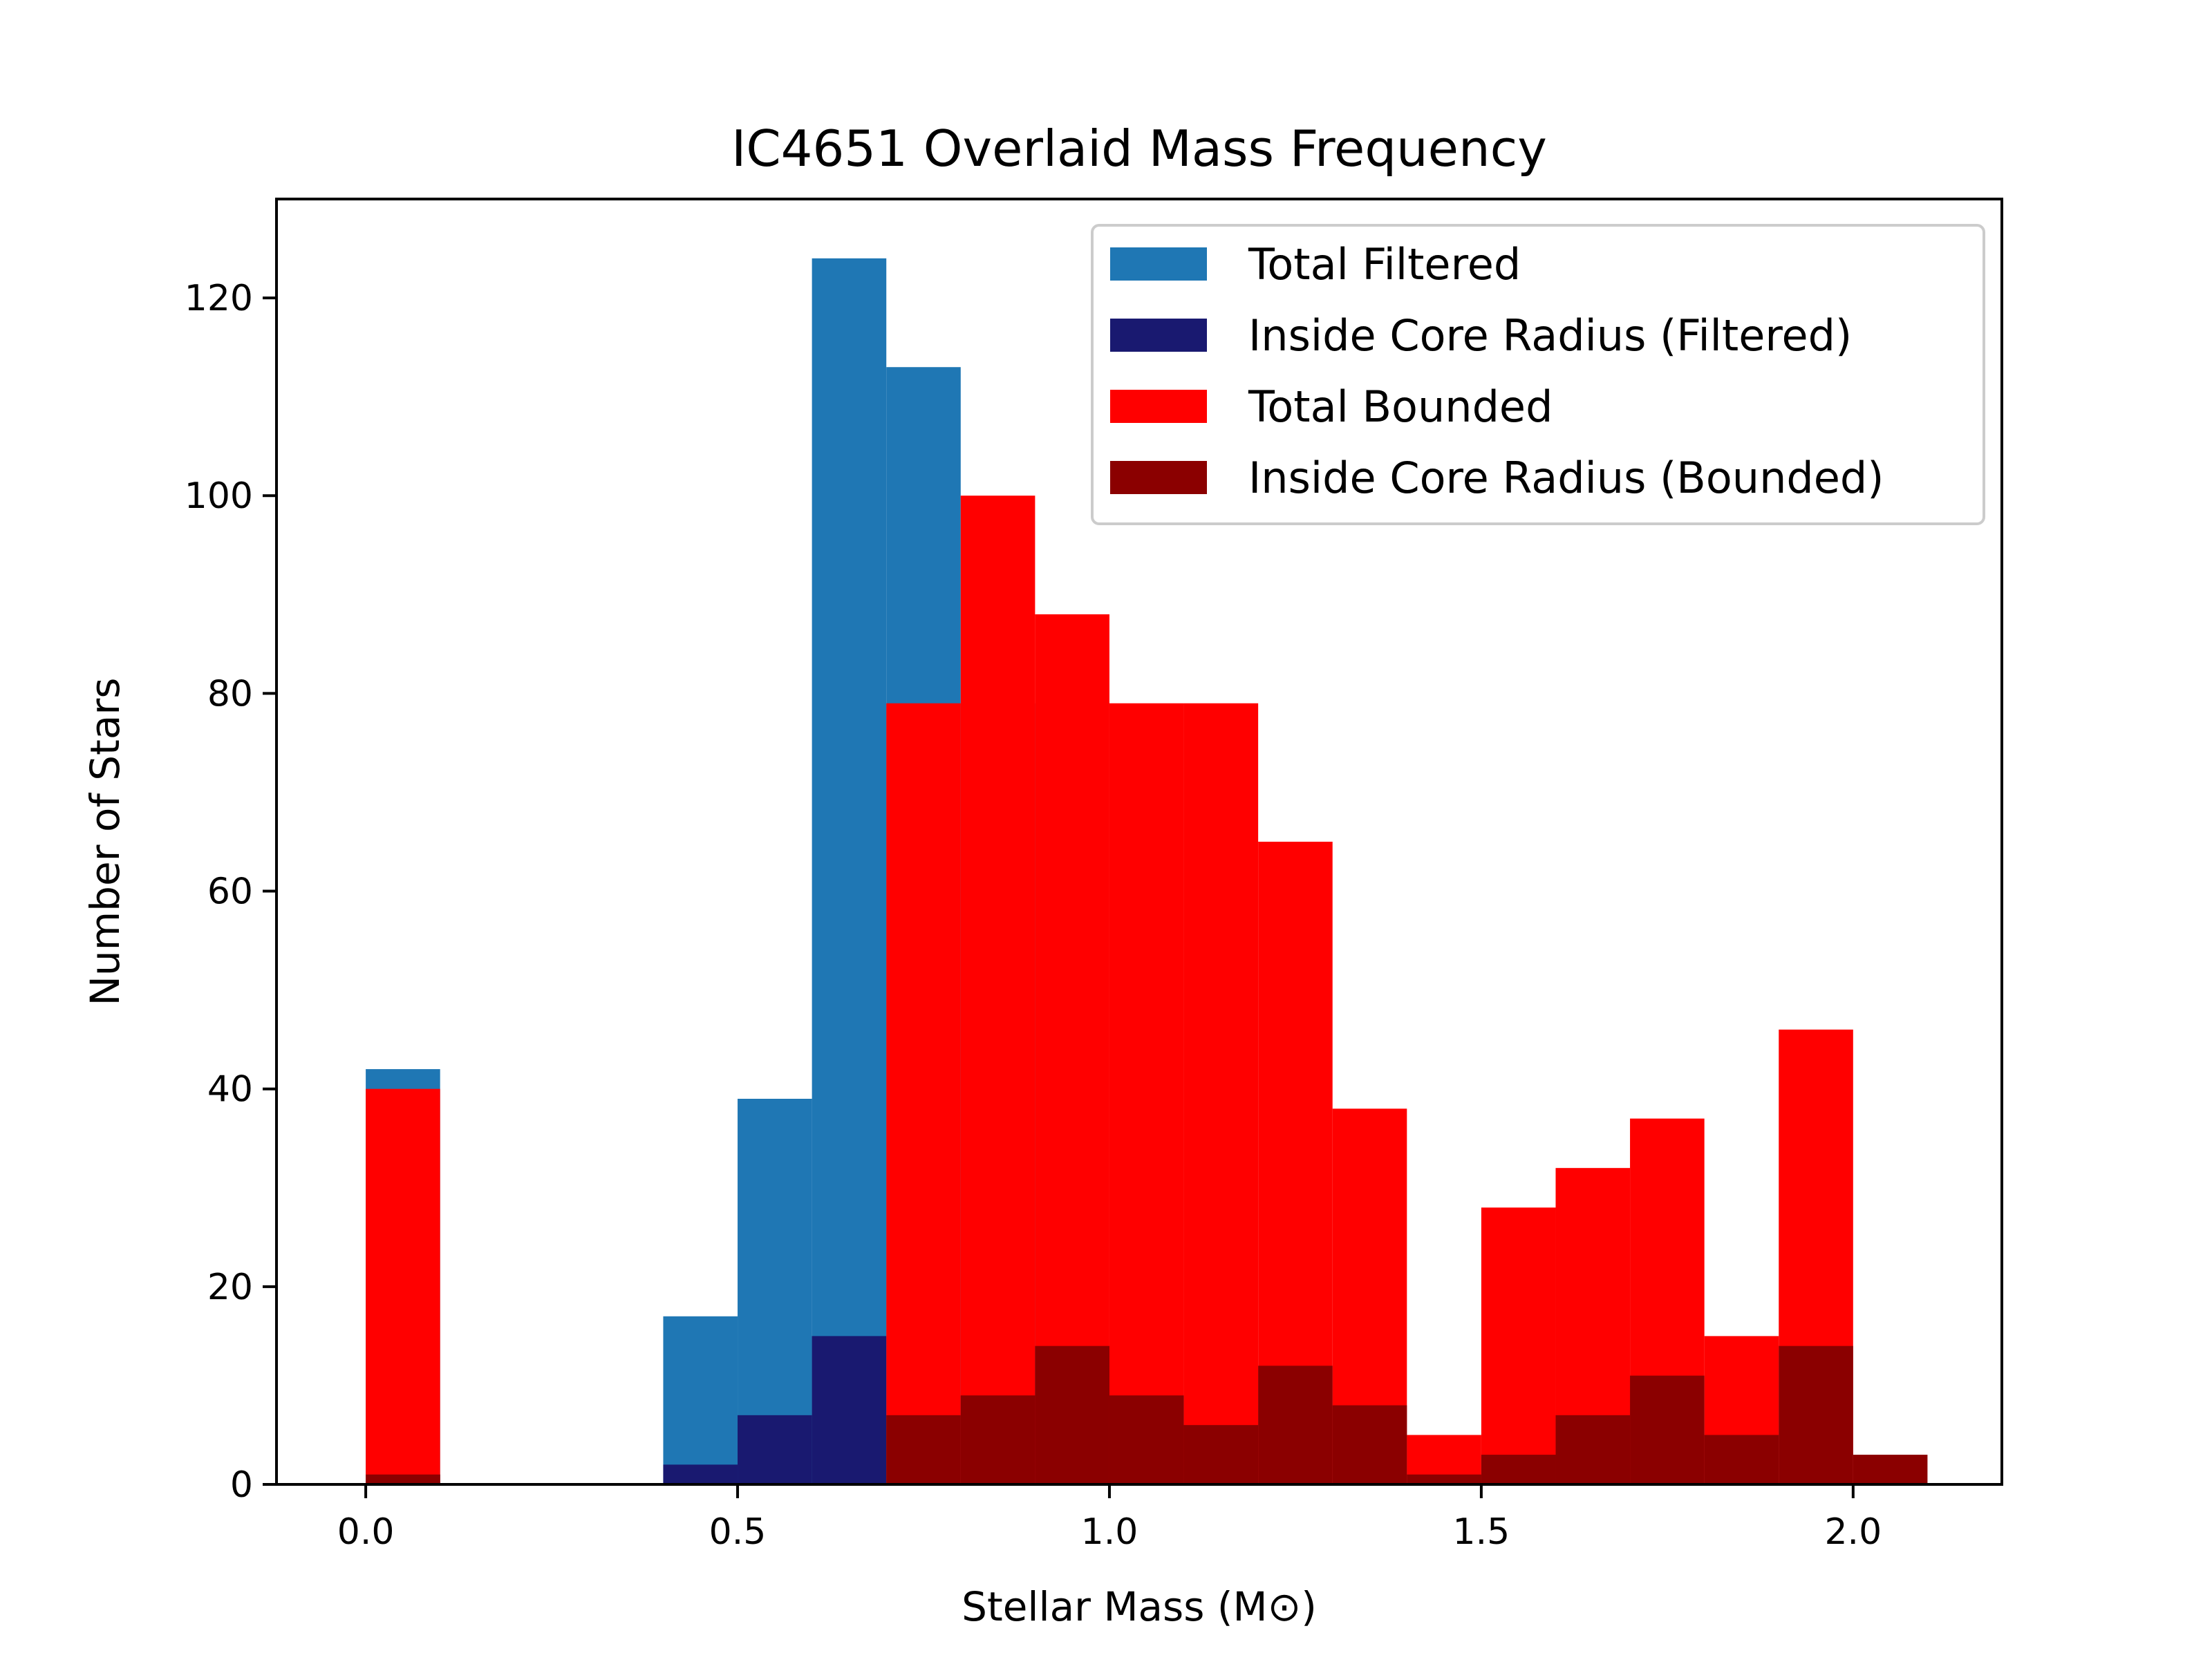 This screenshot has width=2212, height=1662. I want to click on legend-label-0: Total Filtered, so click(1384, 264).